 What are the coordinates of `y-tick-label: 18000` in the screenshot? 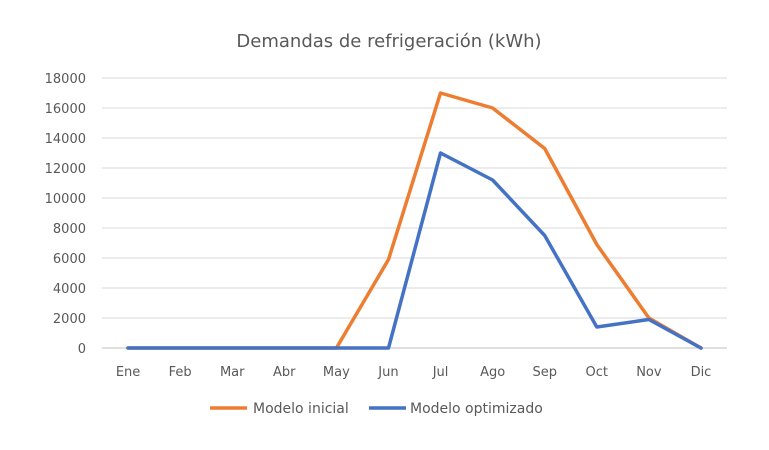 It's located at (65, 79).